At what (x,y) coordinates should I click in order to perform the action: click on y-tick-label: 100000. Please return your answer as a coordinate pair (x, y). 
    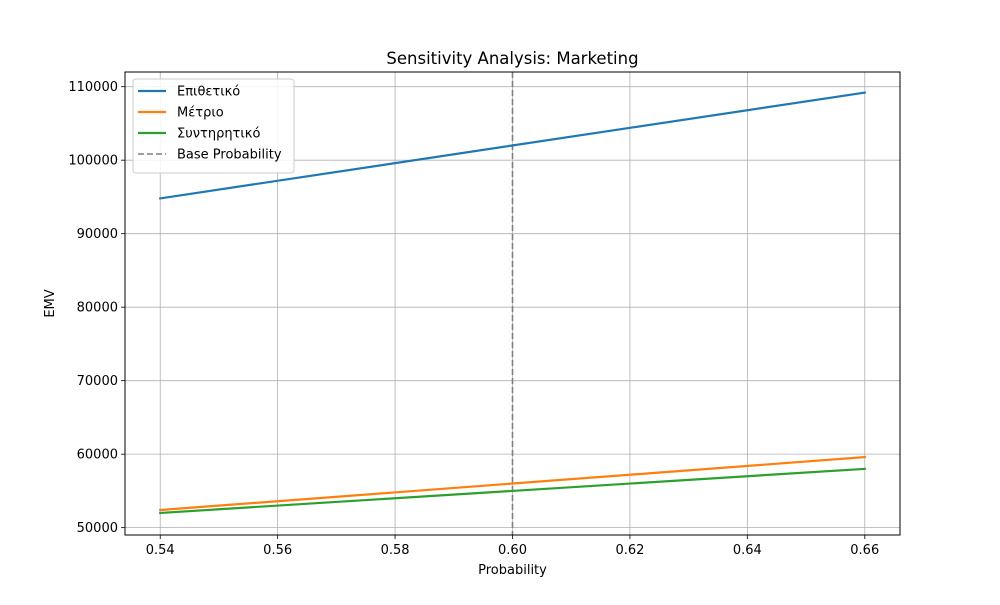
    Looking at the image, I should click on (93, 161).